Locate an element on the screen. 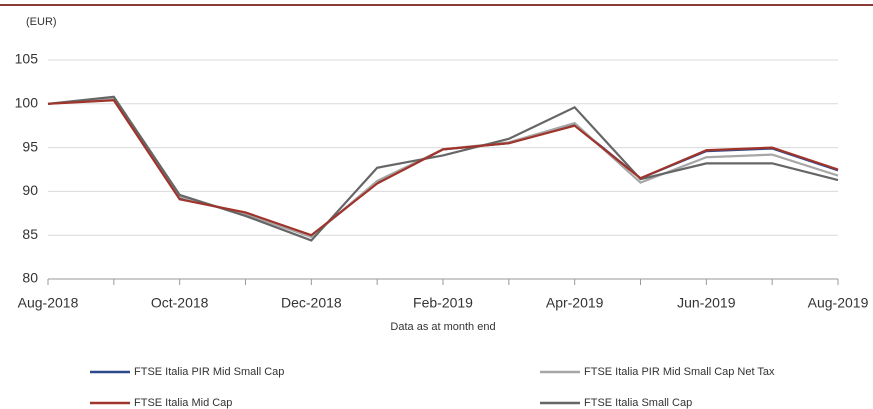 This screenshot has width=873, height=409. legend-label: FTSE Italia PIR Mid Small Cap is located at coordinates (209, 372).